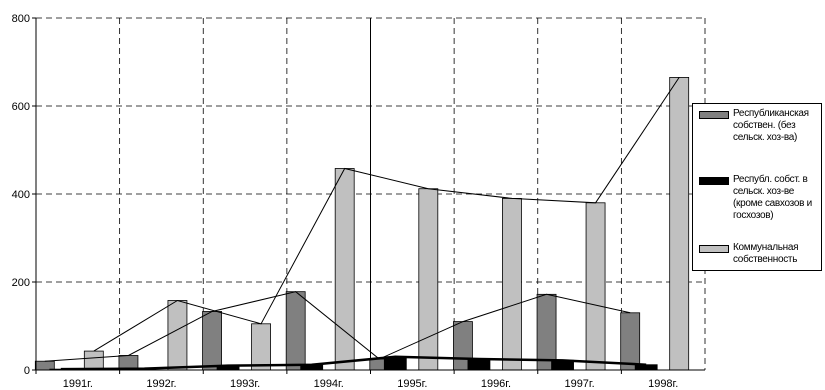 The height and width of the screenshot is (390, 825). What do you see at coordinates (21, 283) in the screenshot?
I see `y-tick-label-1: 200` at bounding box center [21, 283].